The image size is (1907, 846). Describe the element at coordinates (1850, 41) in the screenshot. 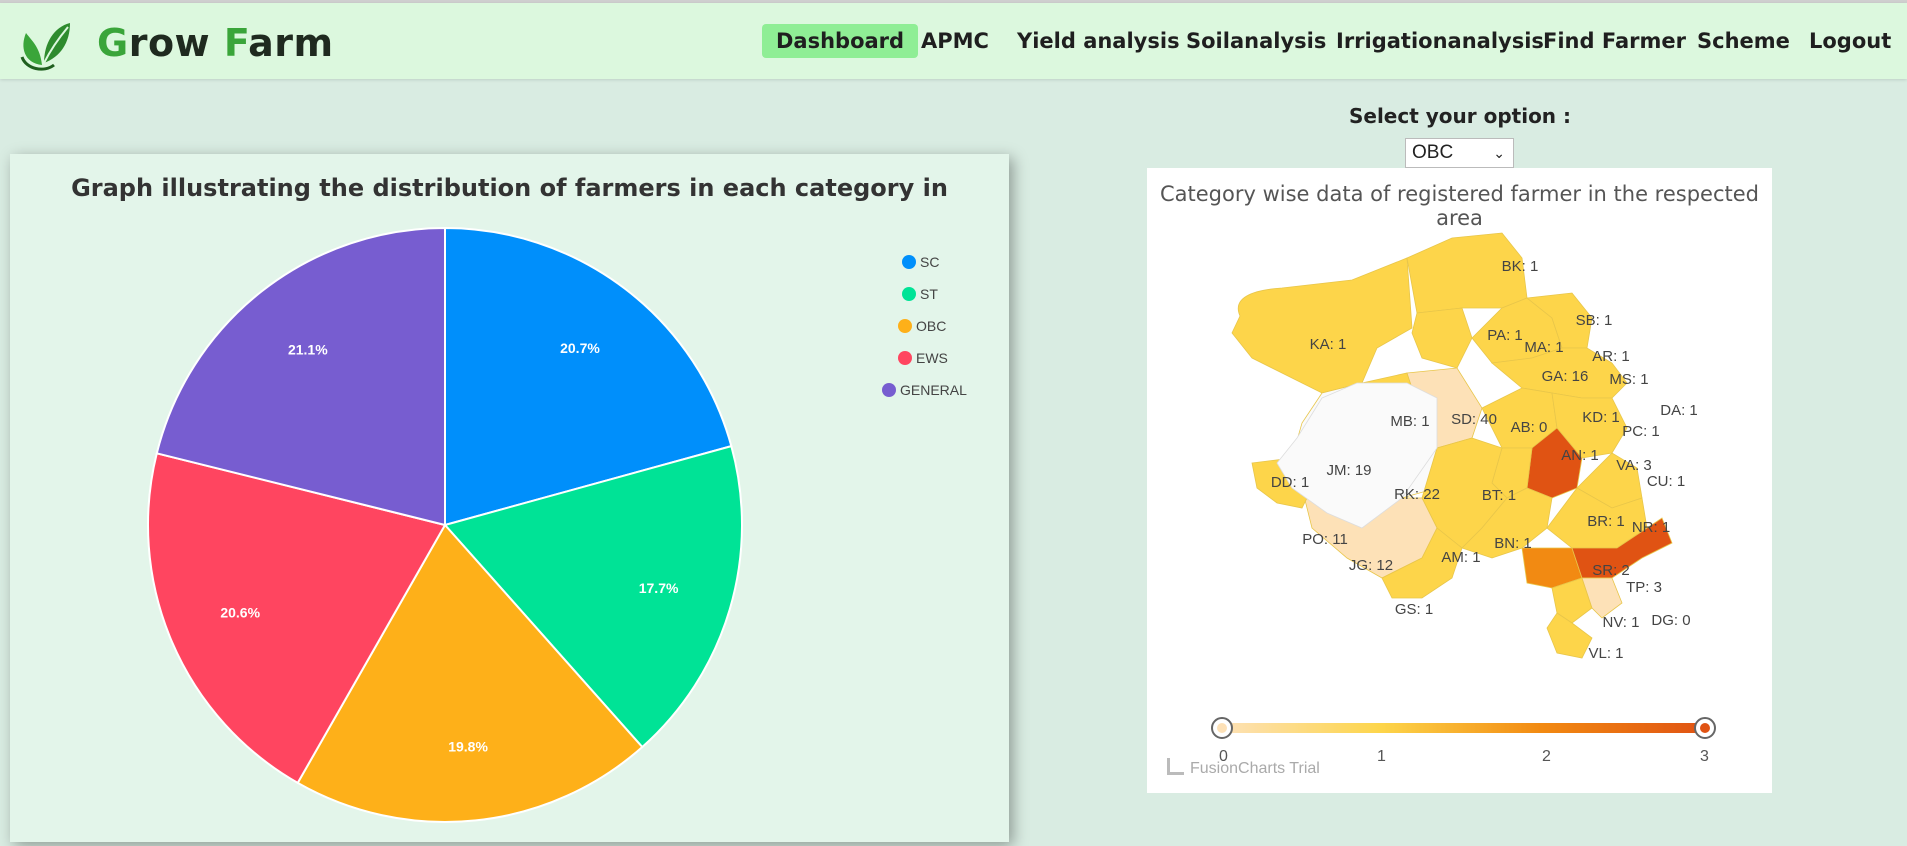

I see `nav-item-logout: Logout` at that location.